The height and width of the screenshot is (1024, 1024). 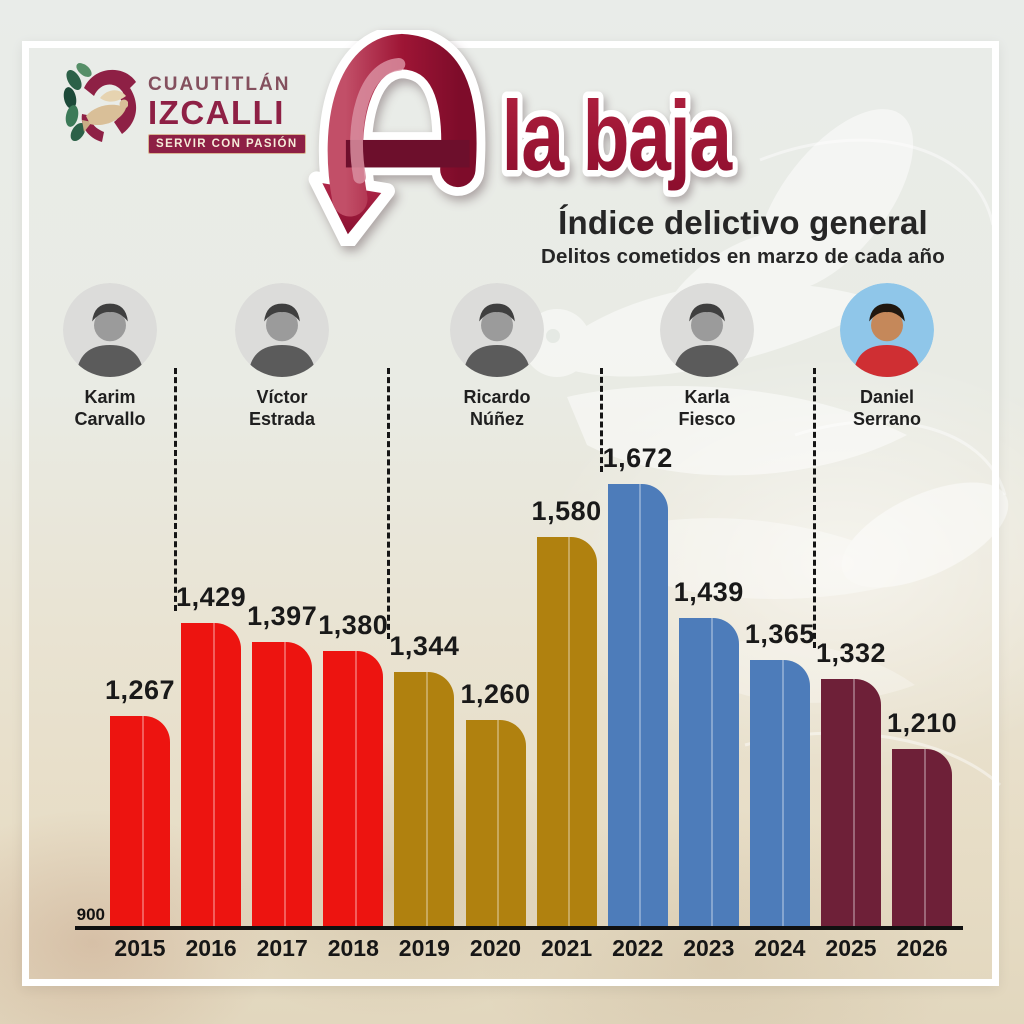 I want to click on x-axis-line, so click(x=519, y=928).